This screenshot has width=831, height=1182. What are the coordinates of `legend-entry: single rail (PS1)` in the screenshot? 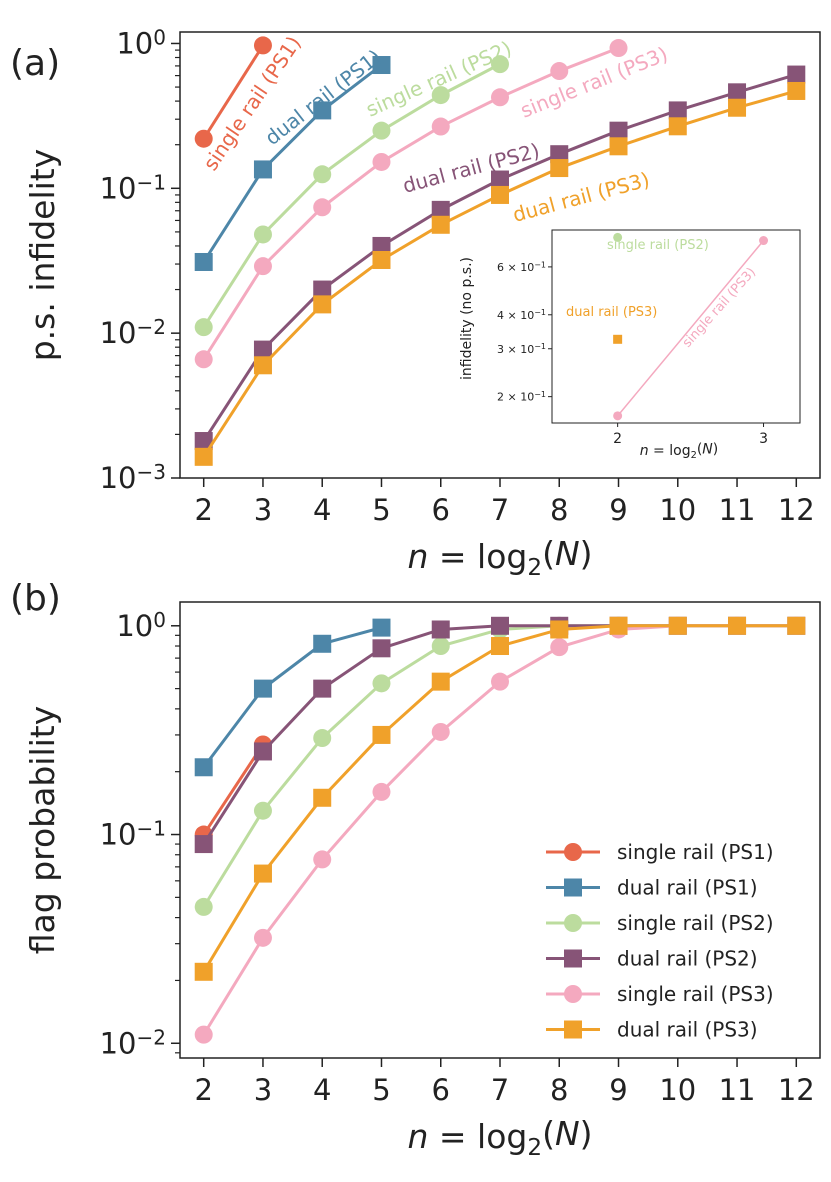 It's located at (660, 852).